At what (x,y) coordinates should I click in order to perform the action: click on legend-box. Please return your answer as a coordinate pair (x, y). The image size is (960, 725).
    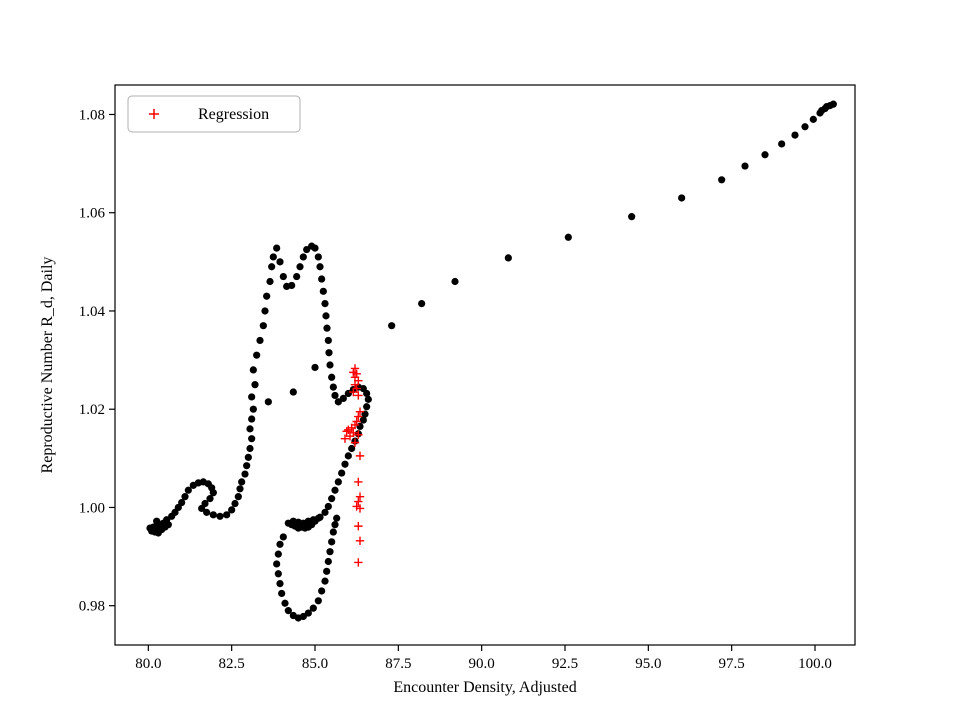
    Looking at the image, I should click on (214, 114).